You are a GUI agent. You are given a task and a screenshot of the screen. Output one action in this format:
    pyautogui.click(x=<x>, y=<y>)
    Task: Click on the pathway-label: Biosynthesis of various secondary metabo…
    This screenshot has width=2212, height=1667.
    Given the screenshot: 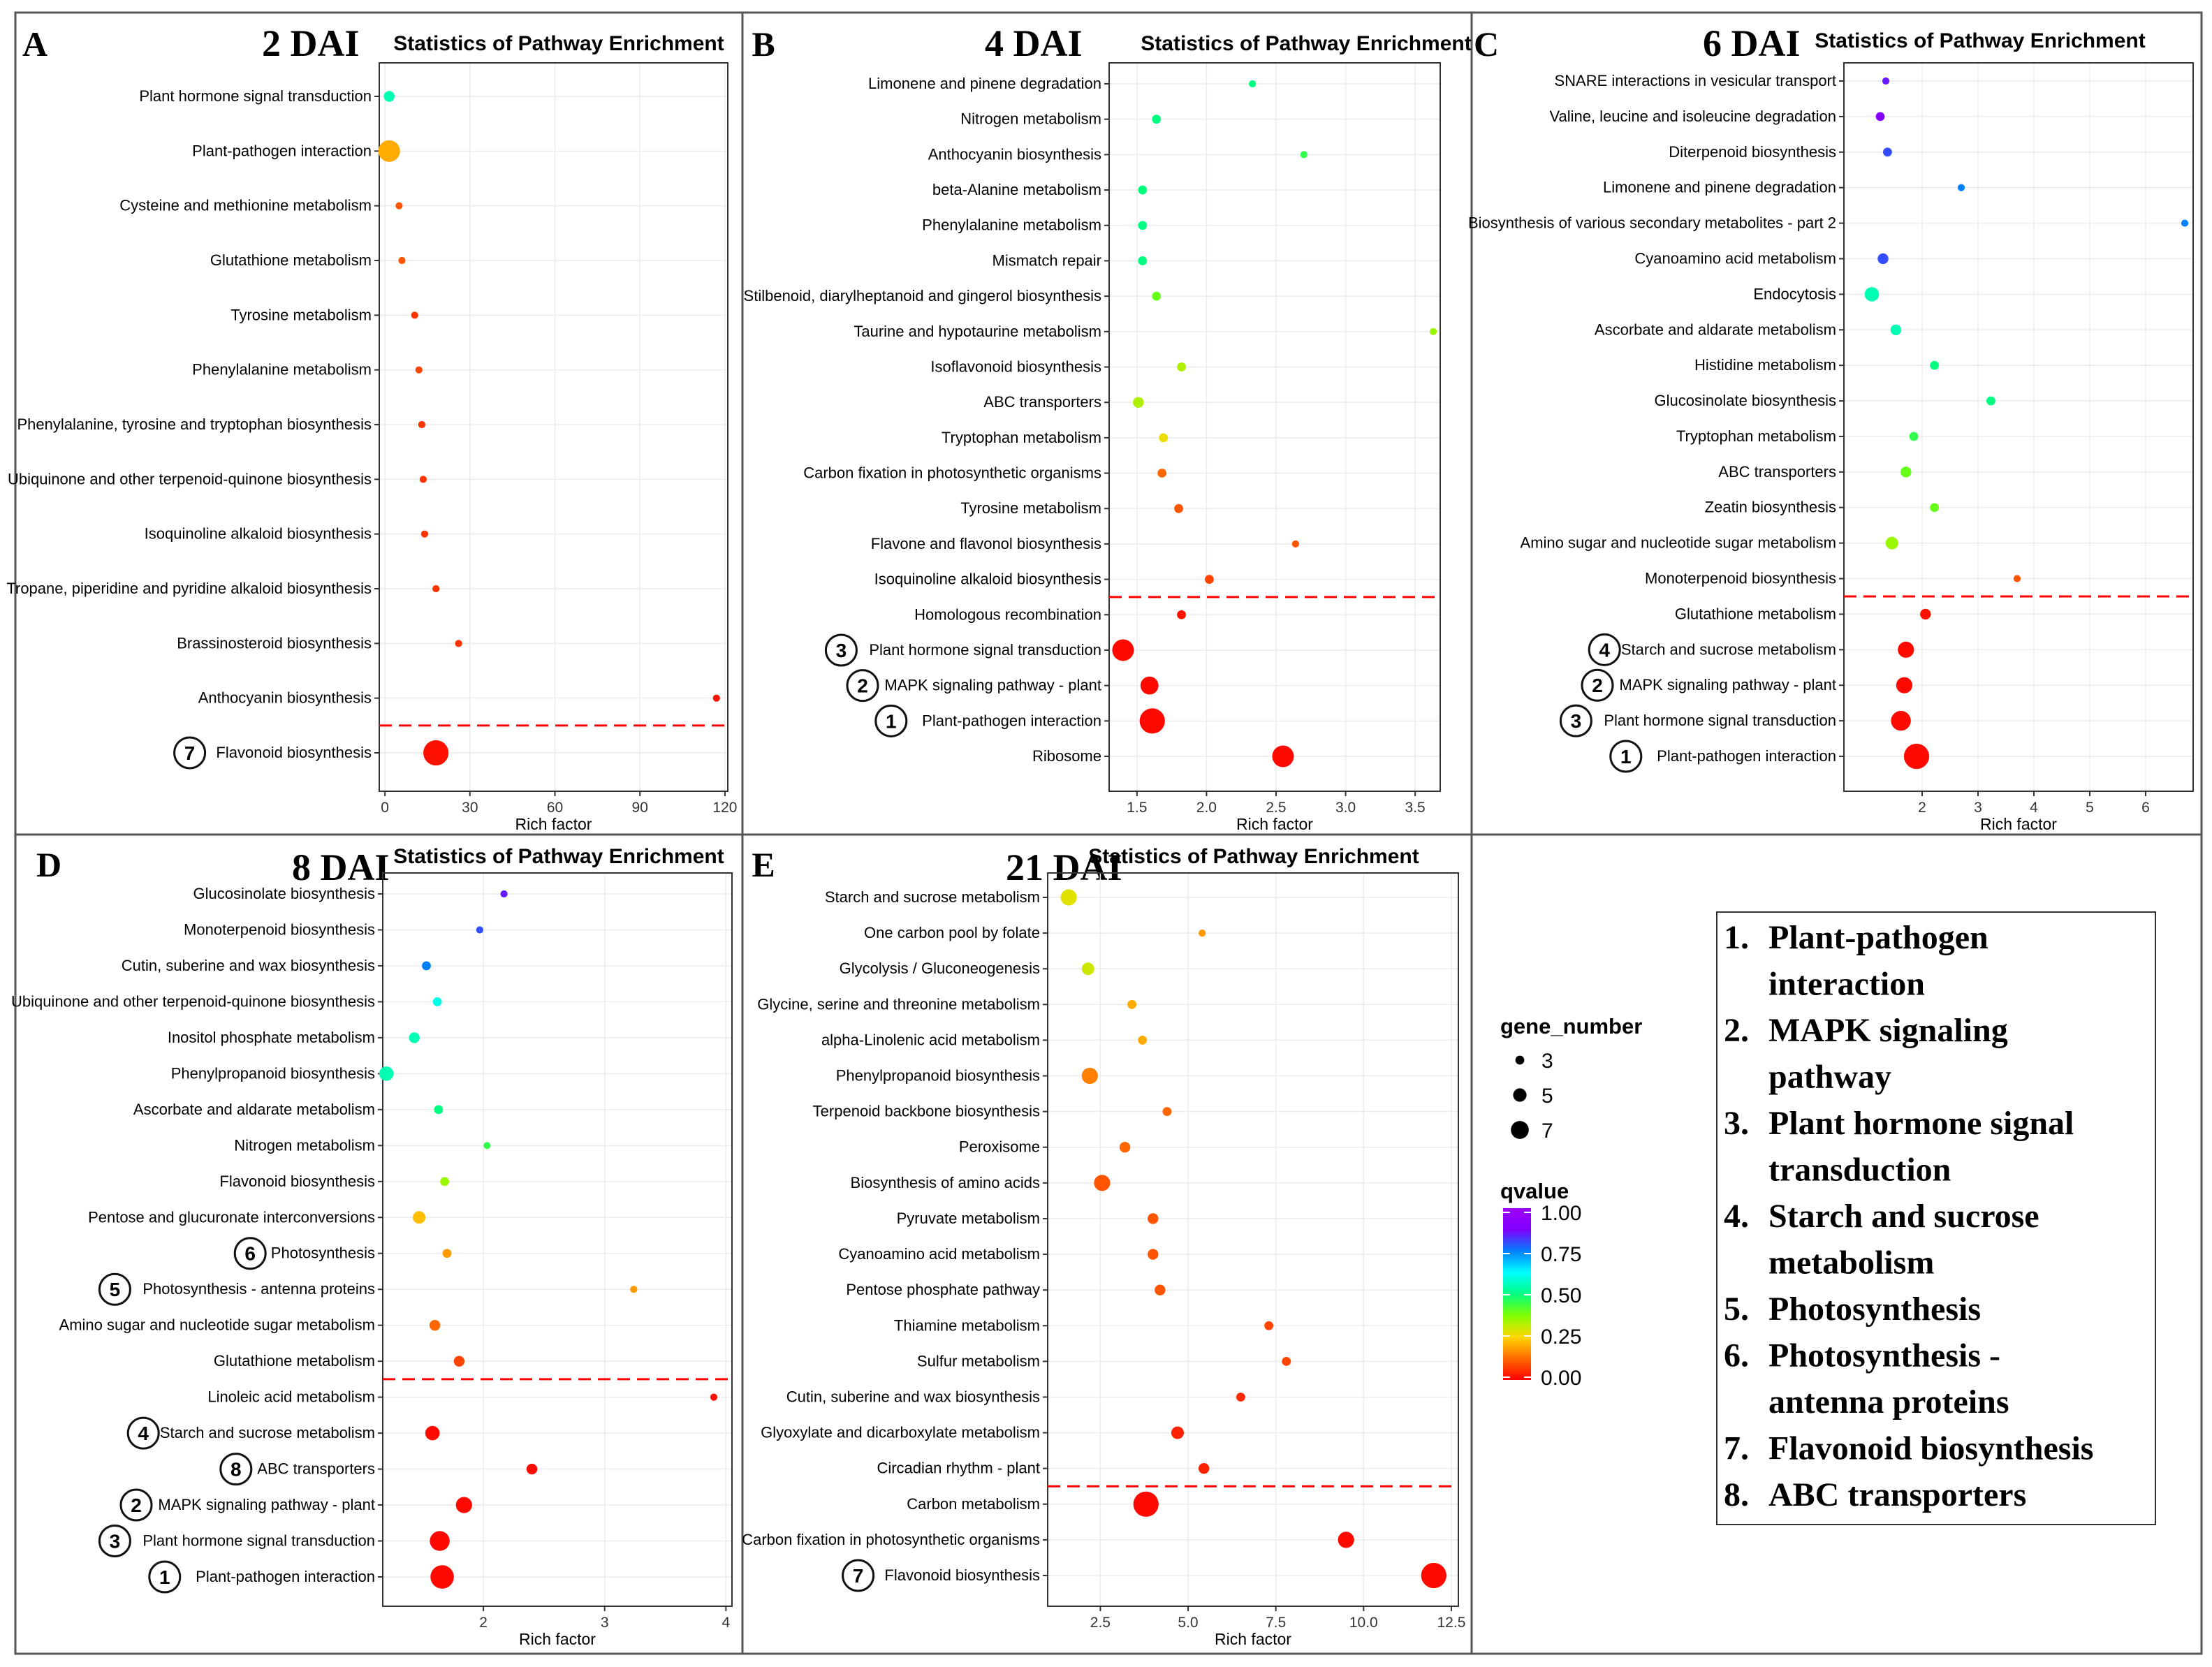 What is the action you would take?
    pyautogui.click(x=1652, y=223)
    